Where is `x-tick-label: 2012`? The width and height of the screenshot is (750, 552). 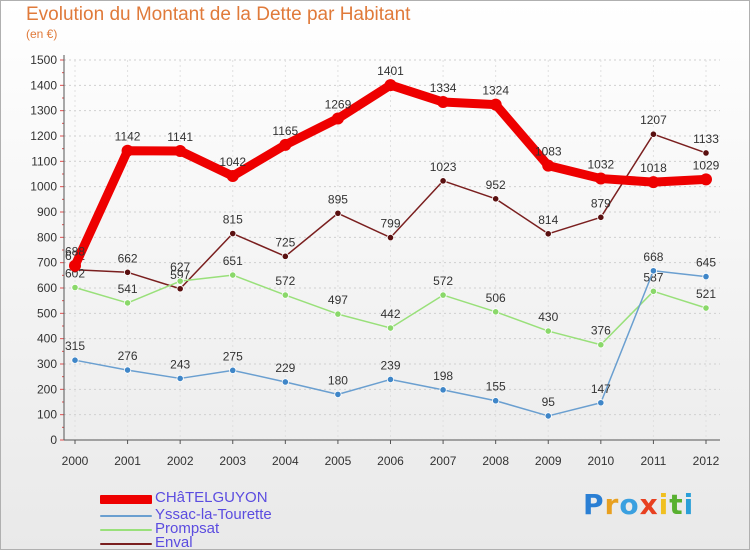
x-tick-label: 2012 is located at coordinates (706, 461).